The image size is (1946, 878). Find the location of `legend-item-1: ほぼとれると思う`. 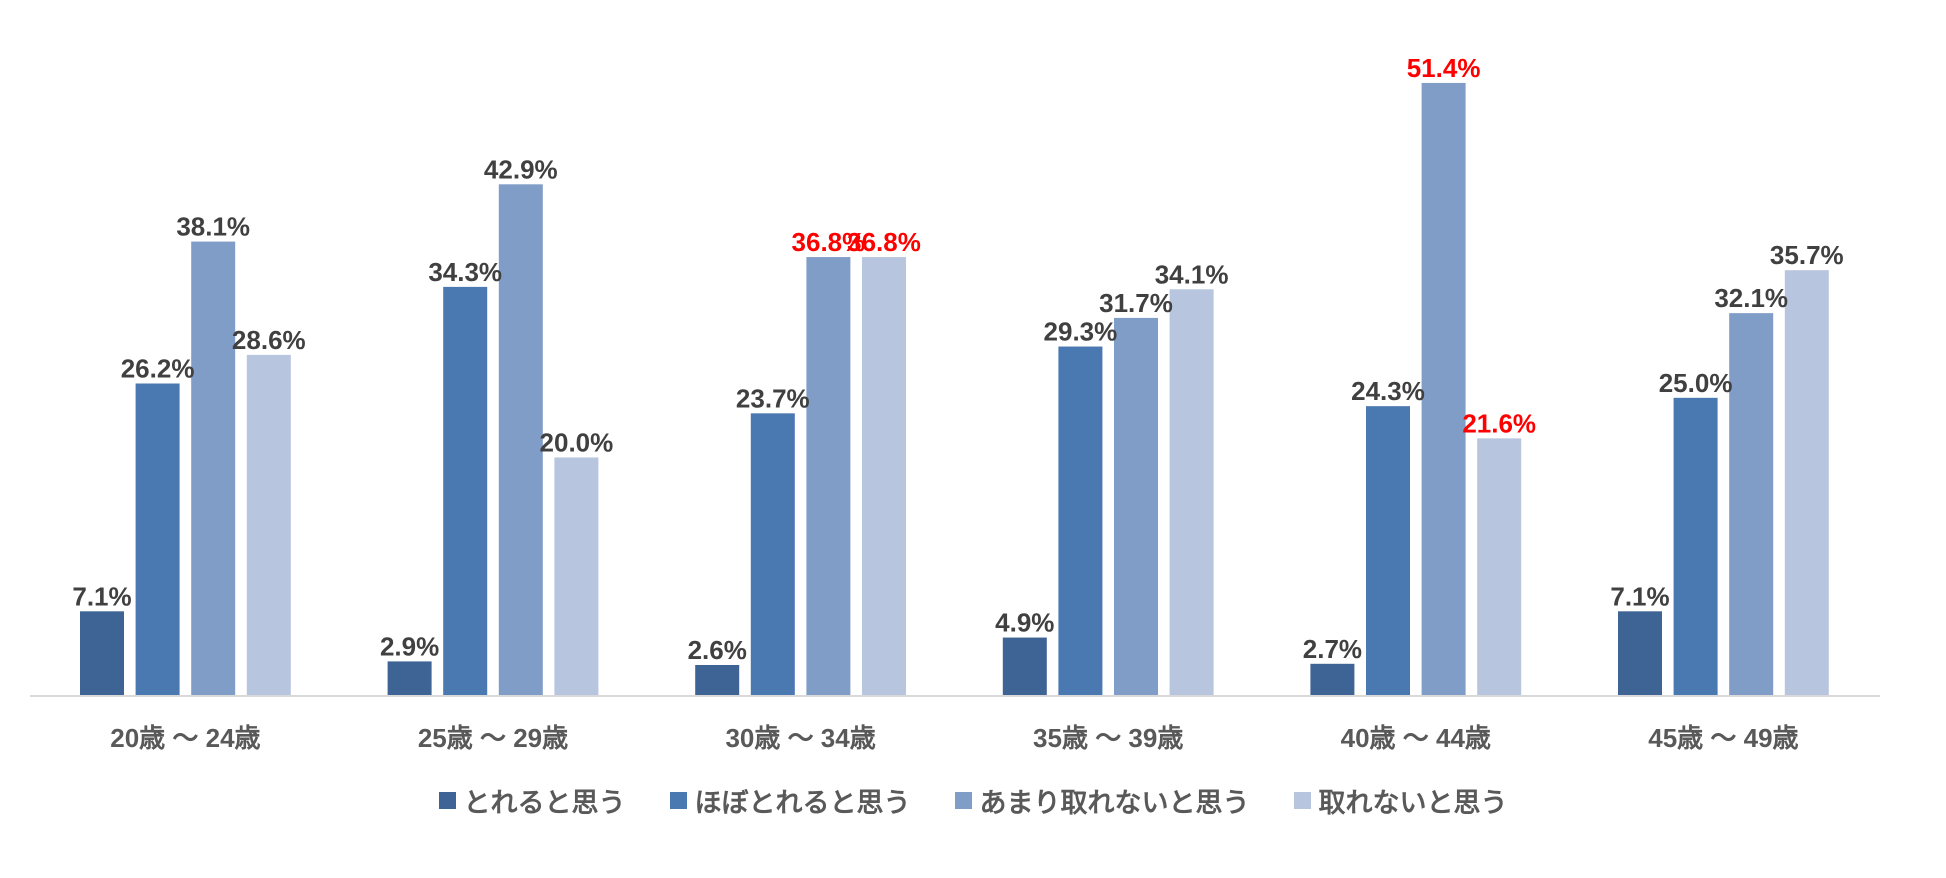

legend-item-1: ほぼとれると思う is located at coordinates (790, 800).